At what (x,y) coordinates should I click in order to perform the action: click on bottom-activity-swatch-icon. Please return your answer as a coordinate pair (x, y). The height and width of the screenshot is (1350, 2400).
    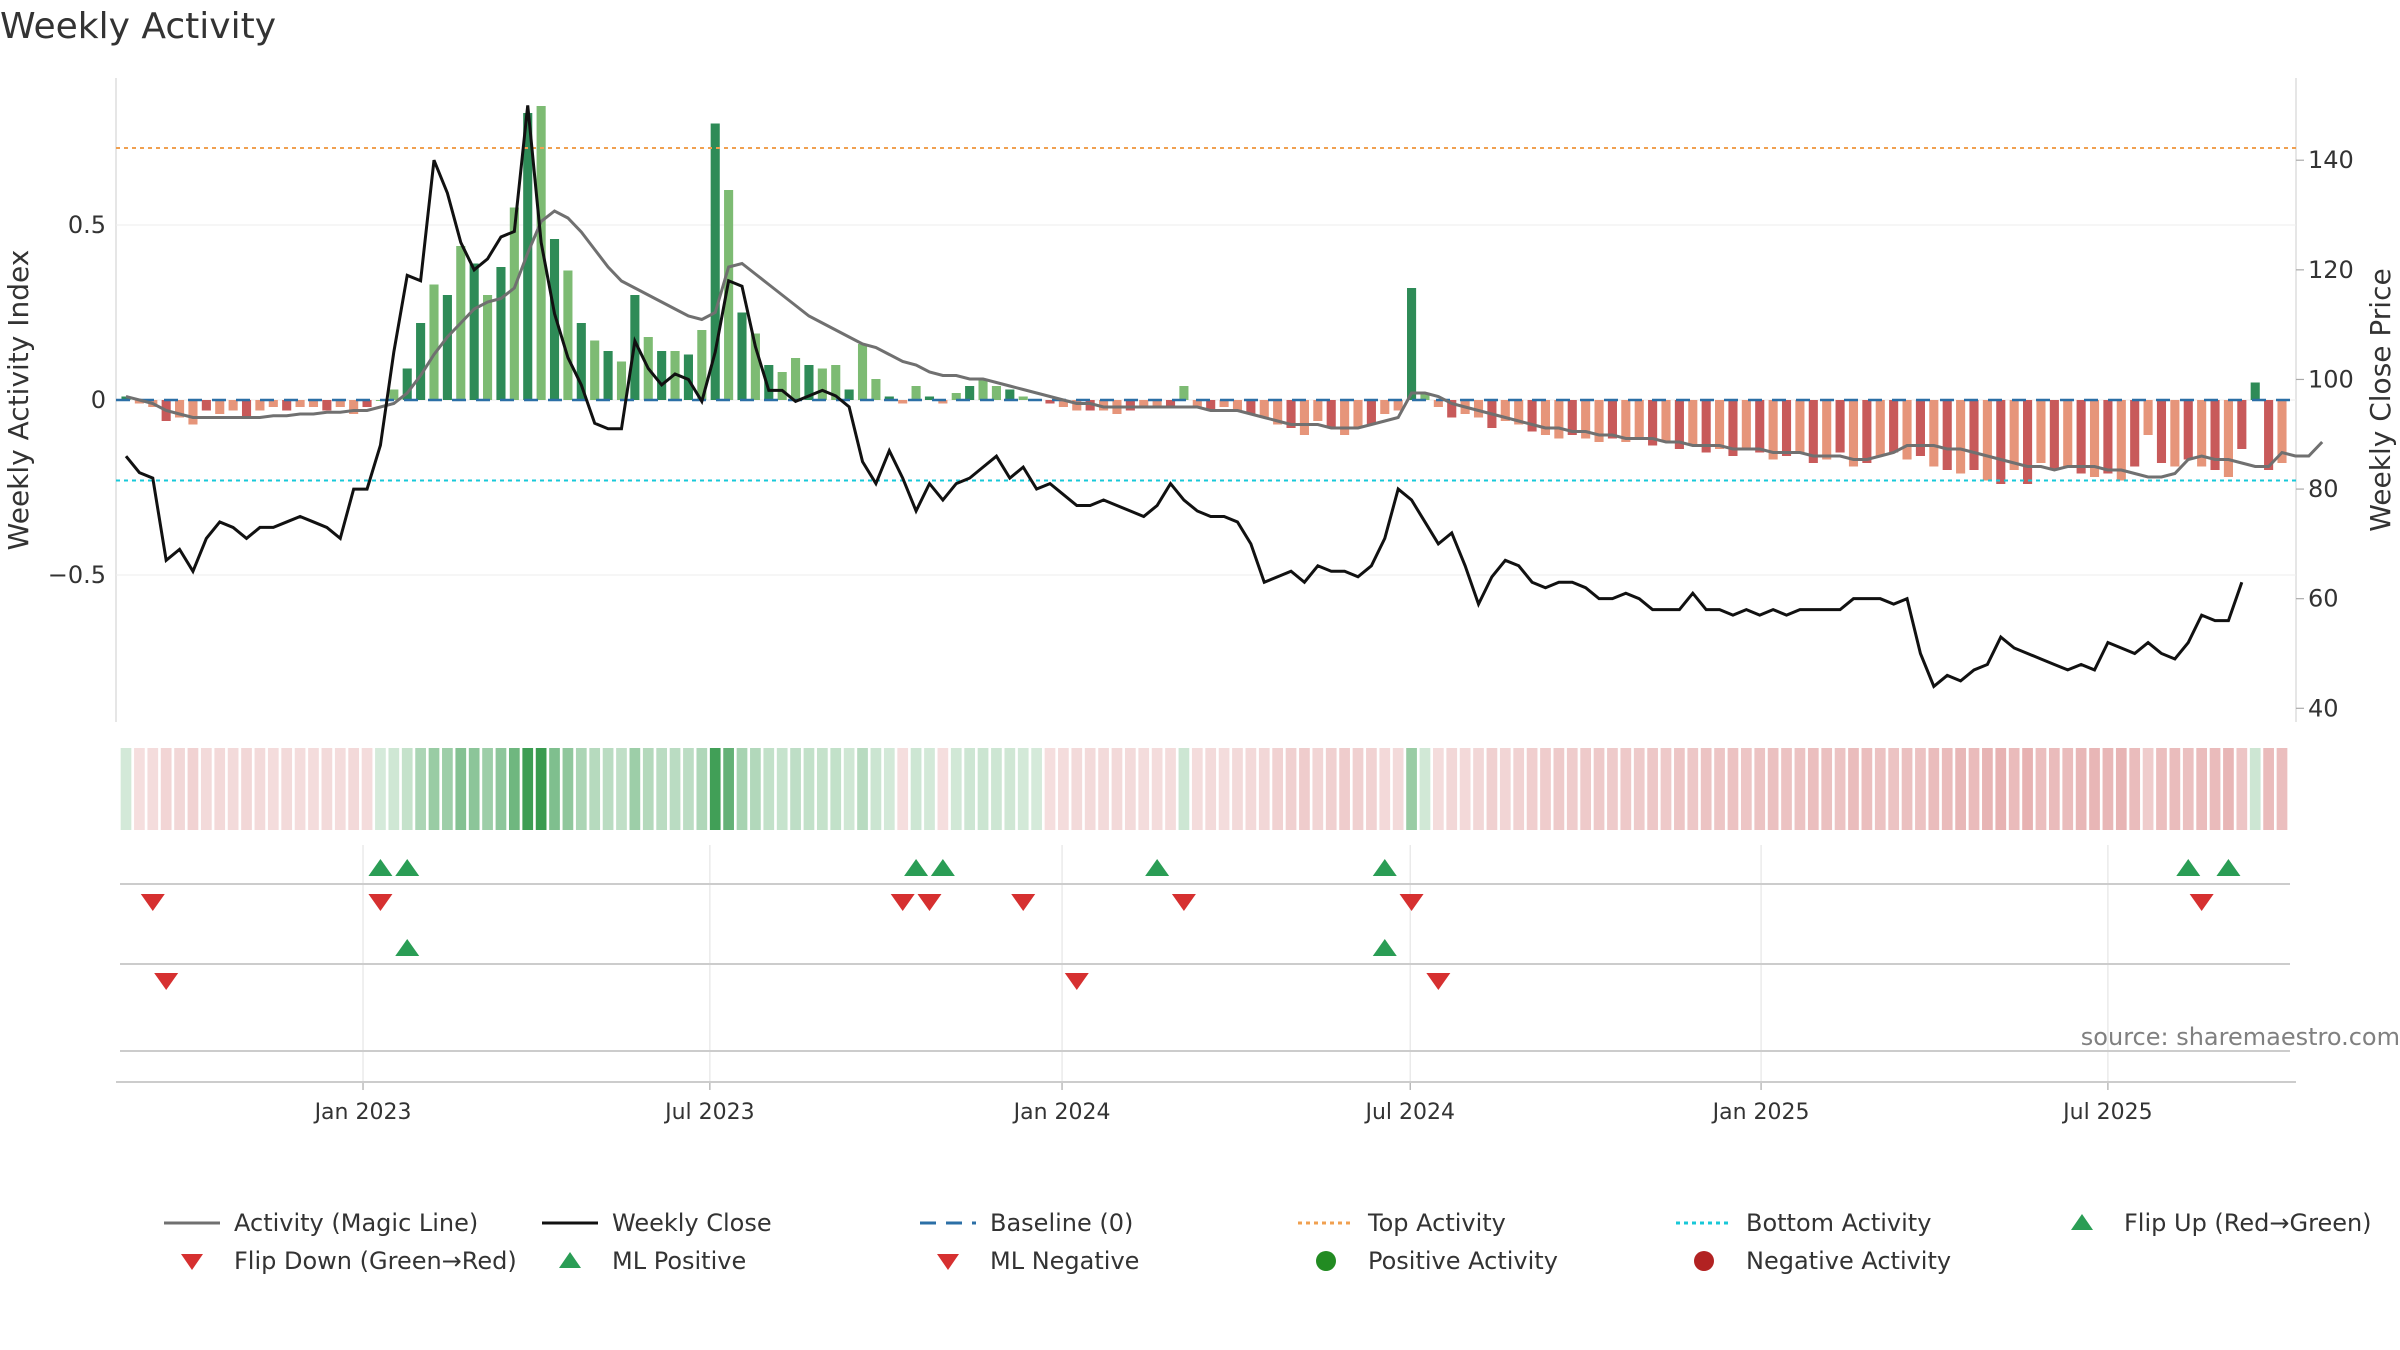
    Looking at the image, I should click on (1704, 1223).